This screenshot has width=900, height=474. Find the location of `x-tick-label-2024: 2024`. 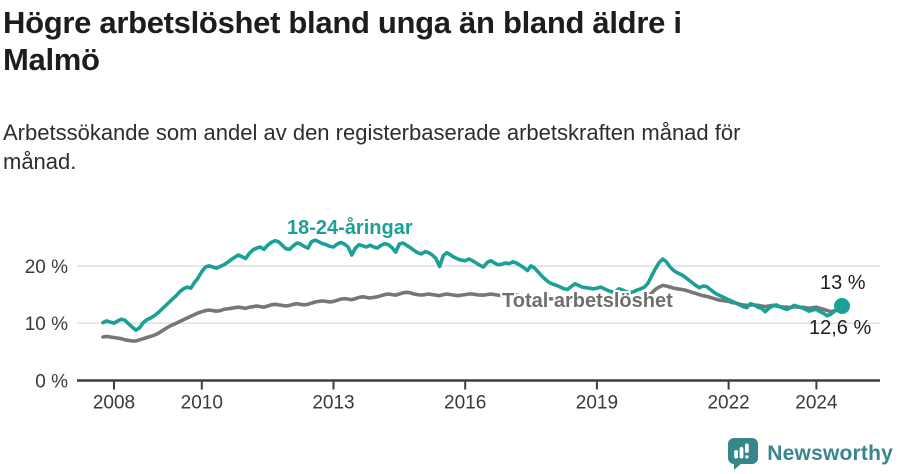

x-tick-label-2024: 2024 is located at coordinates (816, 403).